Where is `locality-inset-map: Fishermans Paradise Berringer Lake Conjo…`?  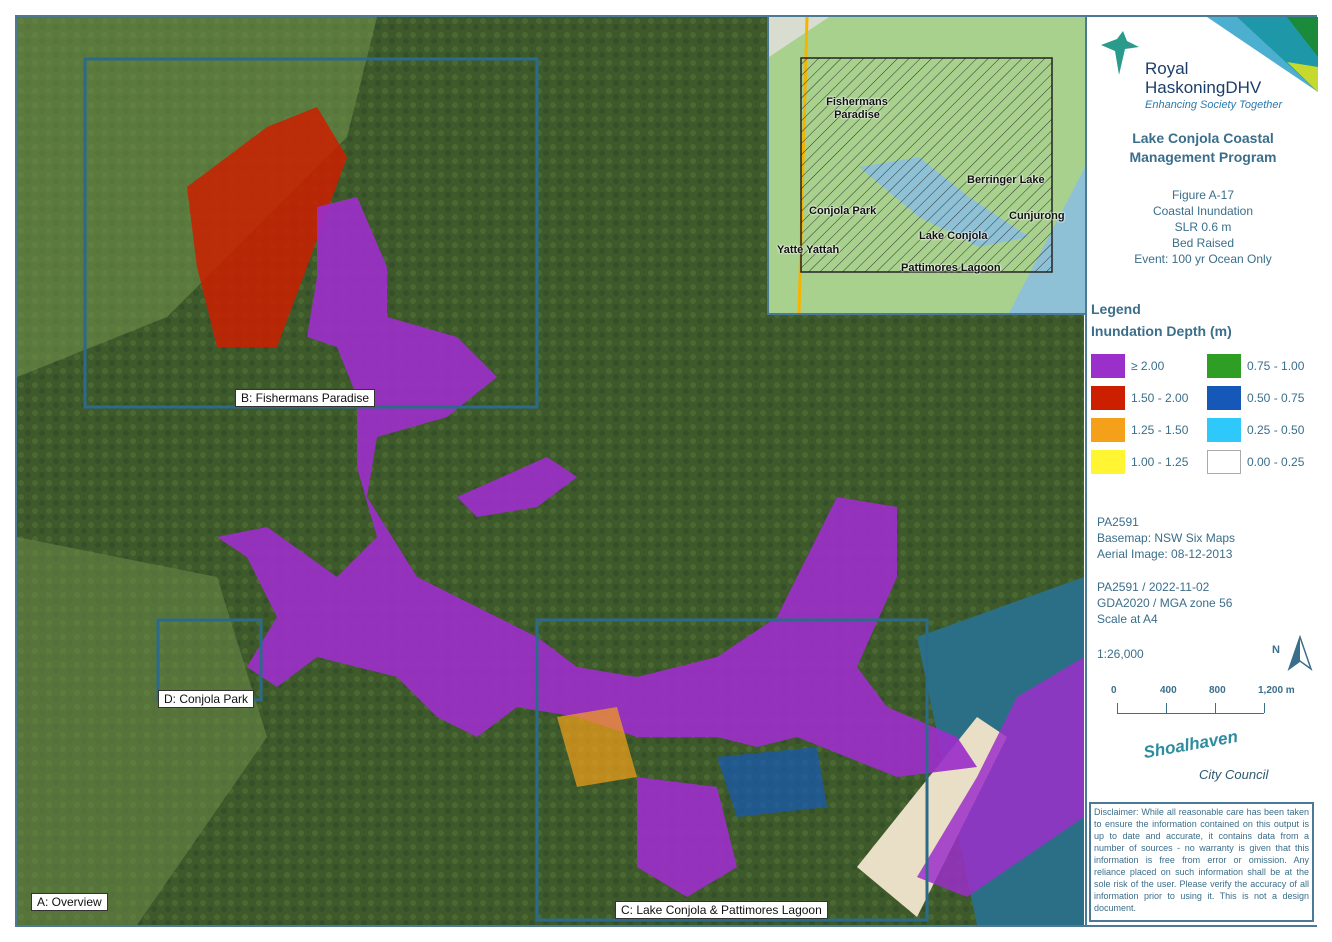
locality-inset-map: Fishermans Paradise Berringer Lake Conjo… is located at coordinates (926, 166).